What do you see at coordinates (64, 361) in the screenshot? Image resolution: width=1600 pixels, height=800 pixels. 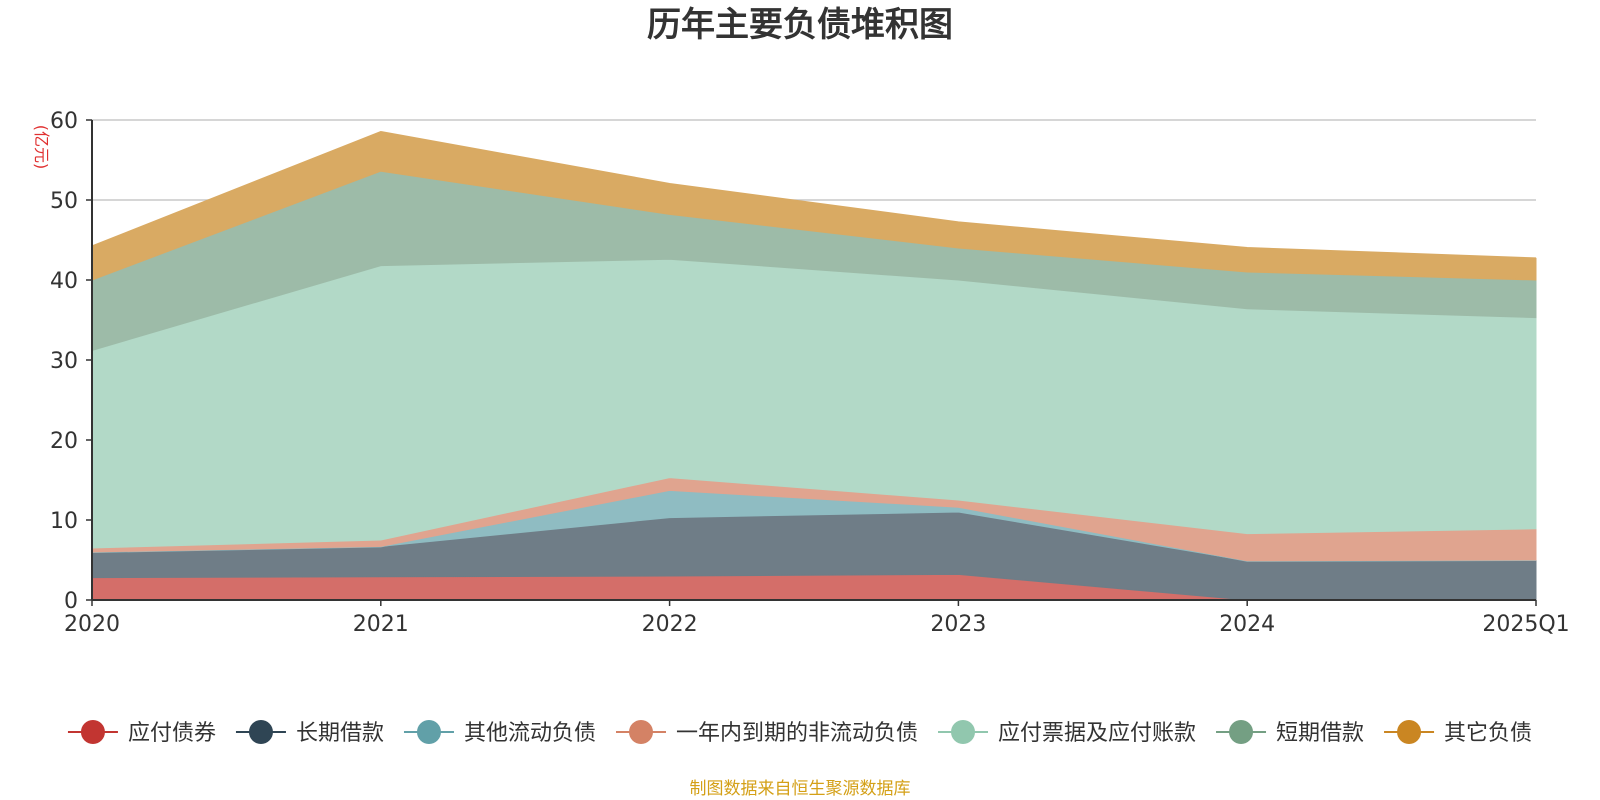 I see `y-tick-label: 30` at bounding box center [64, 361].